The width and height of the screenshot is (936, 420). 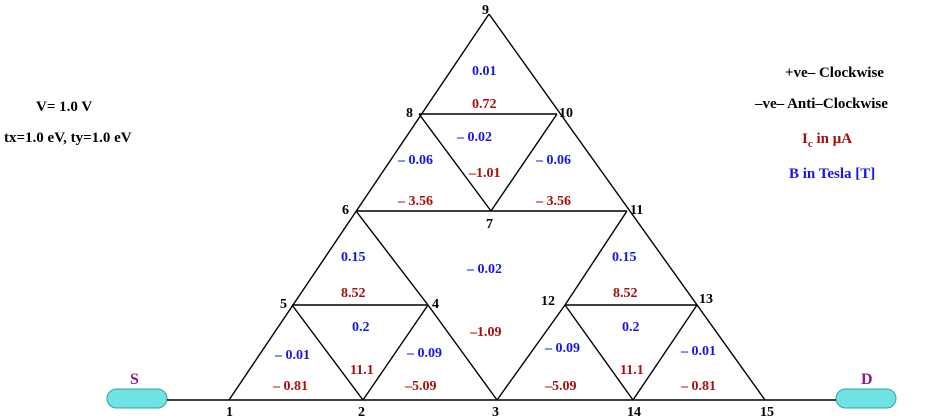 I want to click on field-upper-right: – 0.06, so click(x=553, y=160).